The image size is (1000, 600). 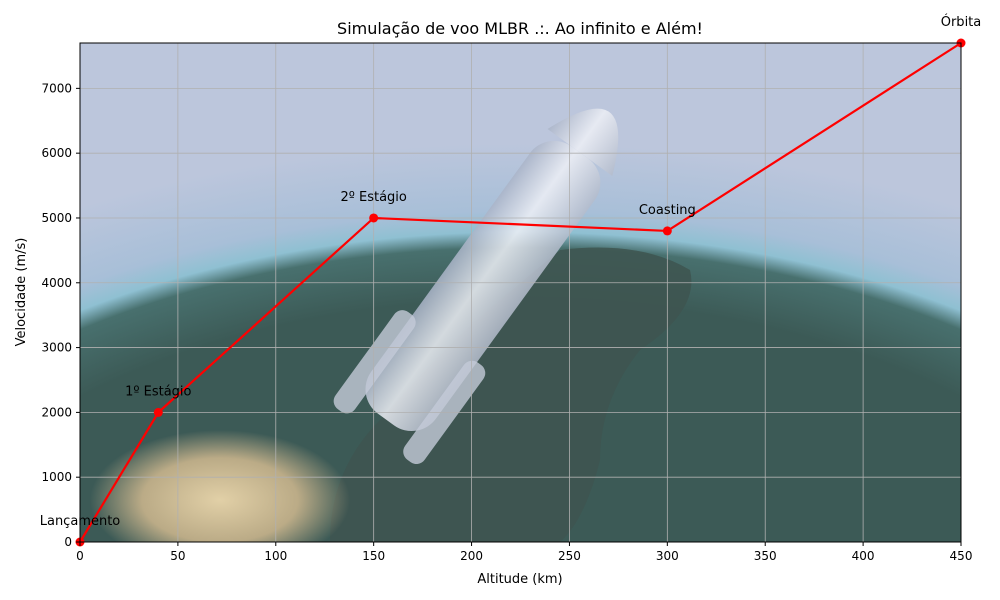 I want to click on annotation-label: Órbita, so click(x=961, y=22).